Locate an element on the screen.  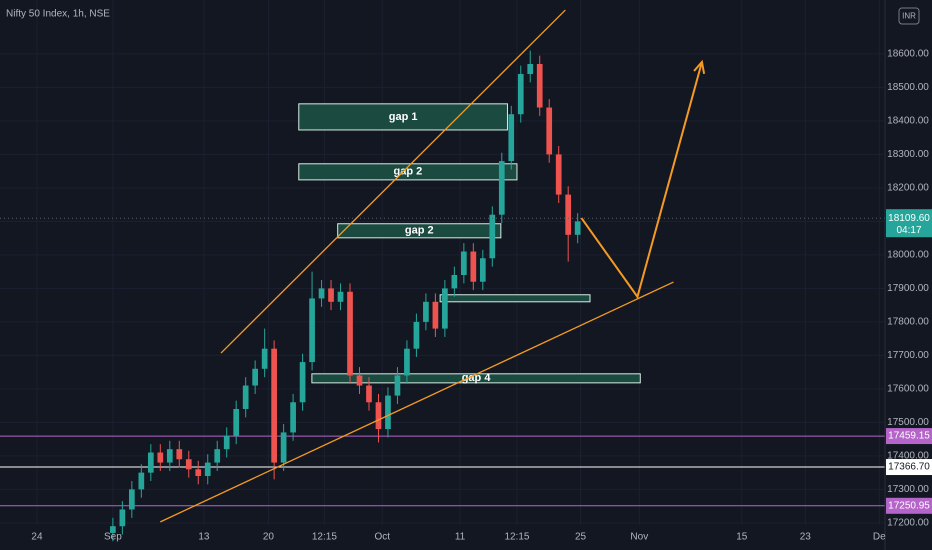
currency: INR is located at coordinates (909, 16).